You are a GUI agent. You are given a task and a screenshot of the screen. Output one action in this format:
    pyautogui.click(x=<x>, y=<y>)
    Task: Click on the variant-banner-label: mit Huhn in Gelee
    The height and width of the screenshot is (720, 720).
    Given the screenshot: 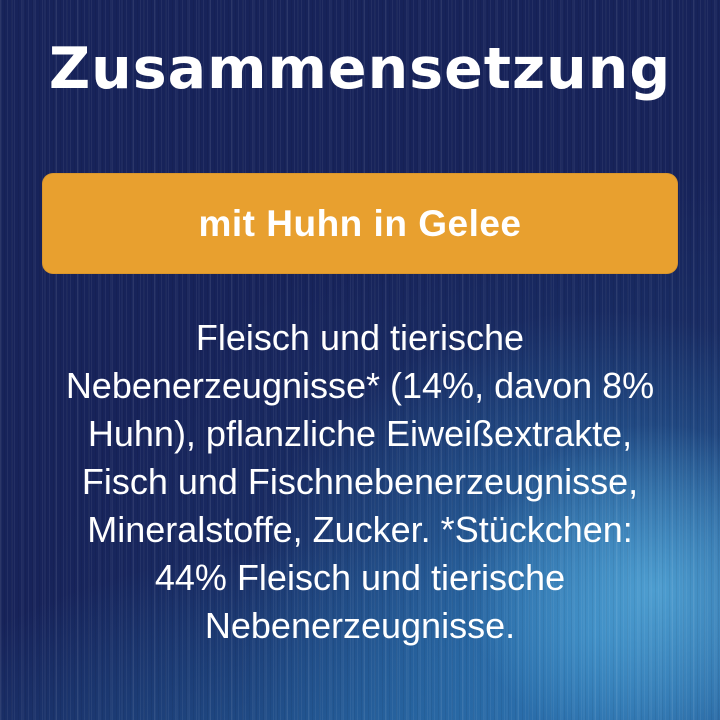 What is the action you would take?
    pyautogui.click(x=360, y=223)
    